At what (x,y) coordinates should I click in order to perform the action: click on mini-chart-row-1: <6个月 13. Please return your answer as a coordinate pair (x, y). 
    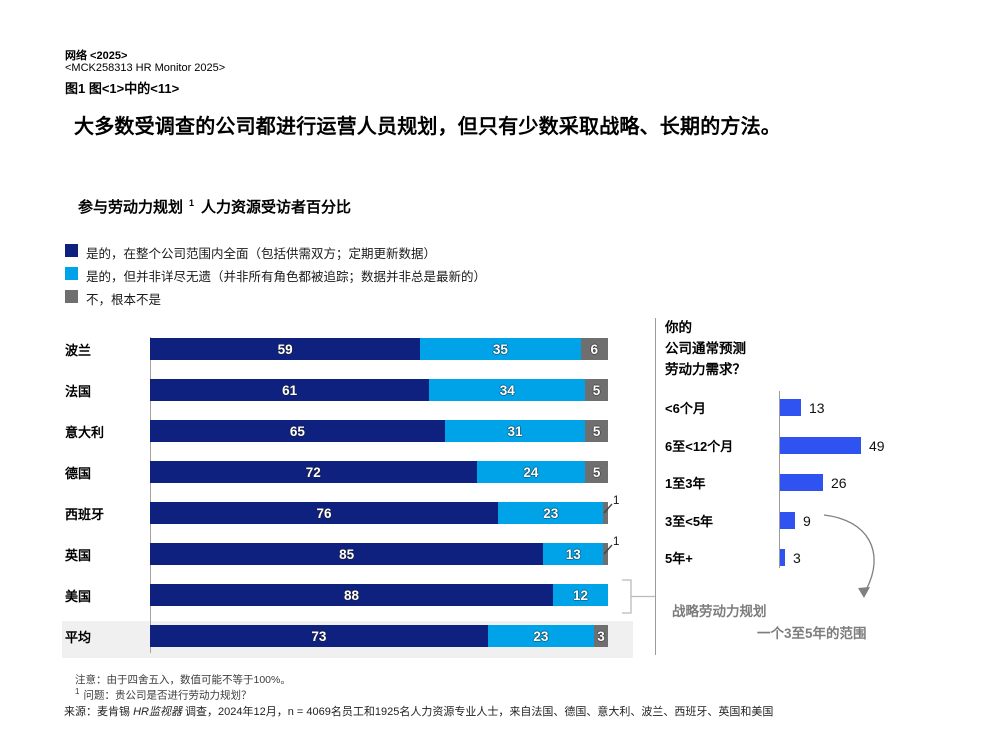
    Looking at the image, I should click on (745, 407).